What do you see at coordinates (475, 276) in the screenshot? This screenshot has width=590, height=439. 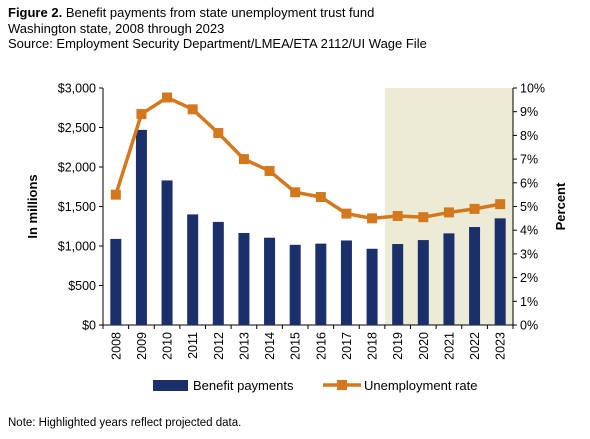 I see `bar-benefit-payments-2022` at bounding box center [475, 276].